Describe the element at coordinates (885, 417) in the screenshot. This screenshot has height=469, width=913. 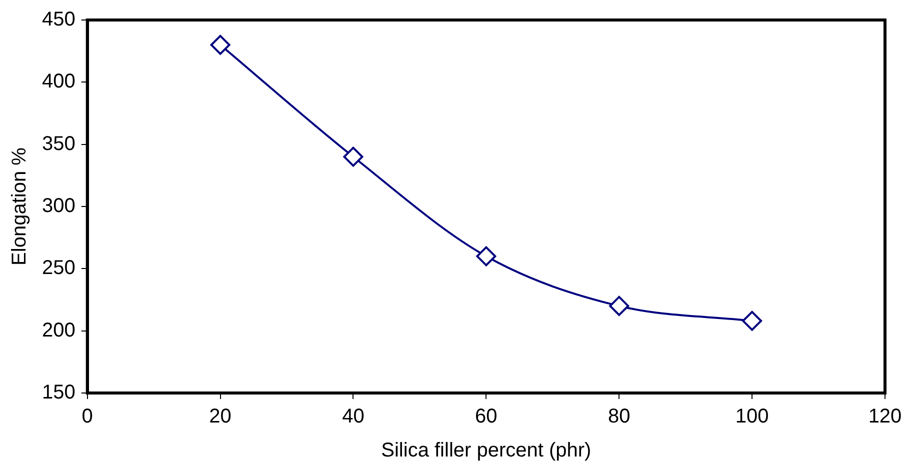
I see `x-tick-label: 120` at that location.